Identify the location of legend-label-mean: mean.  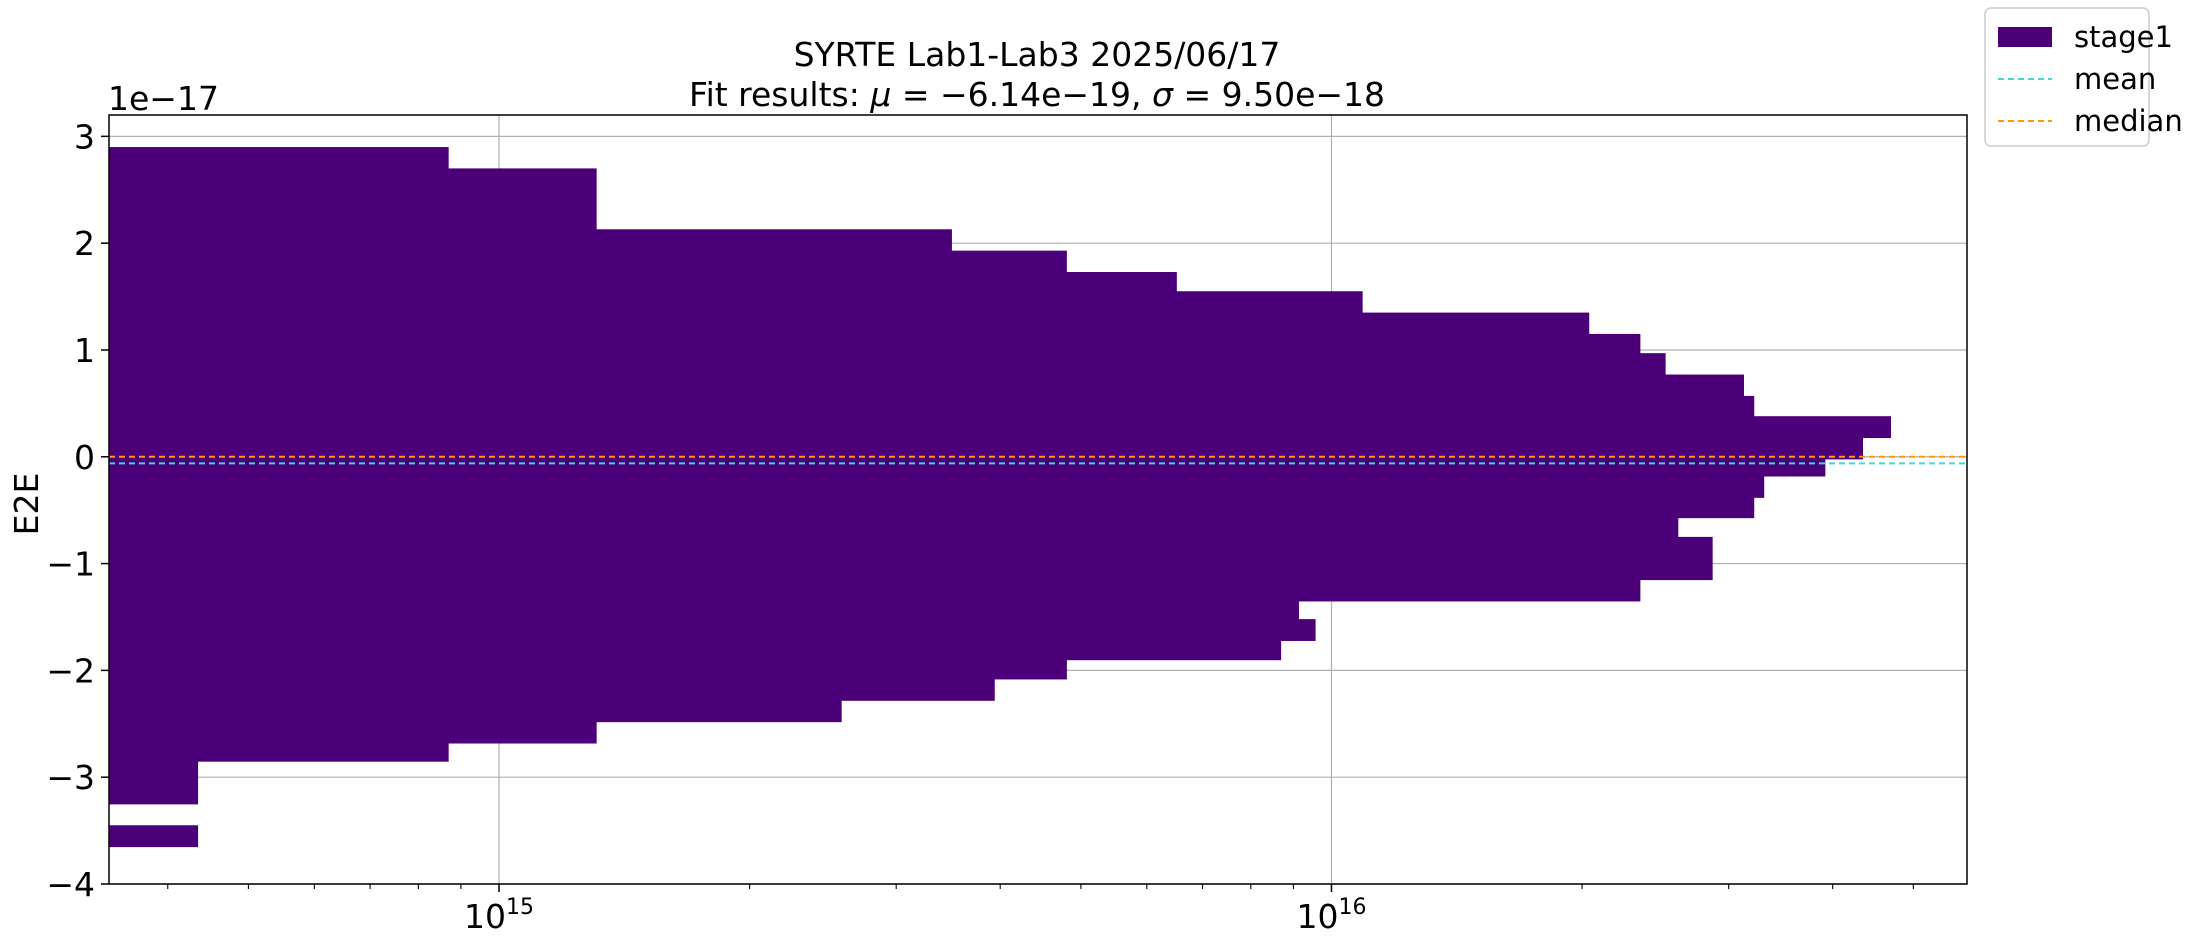
(2115, 79).